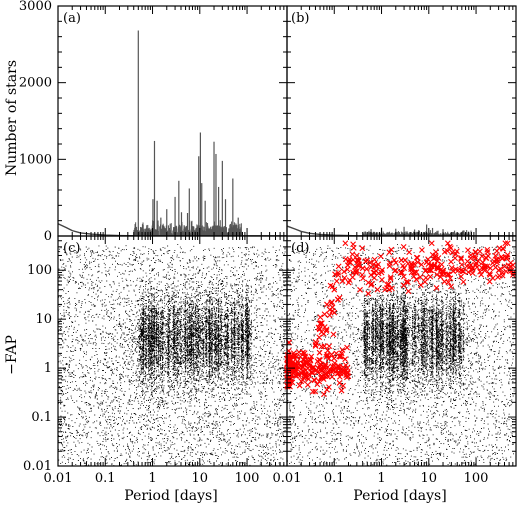  I want to click on x-tick-label: 0.01, so click(58, 478).